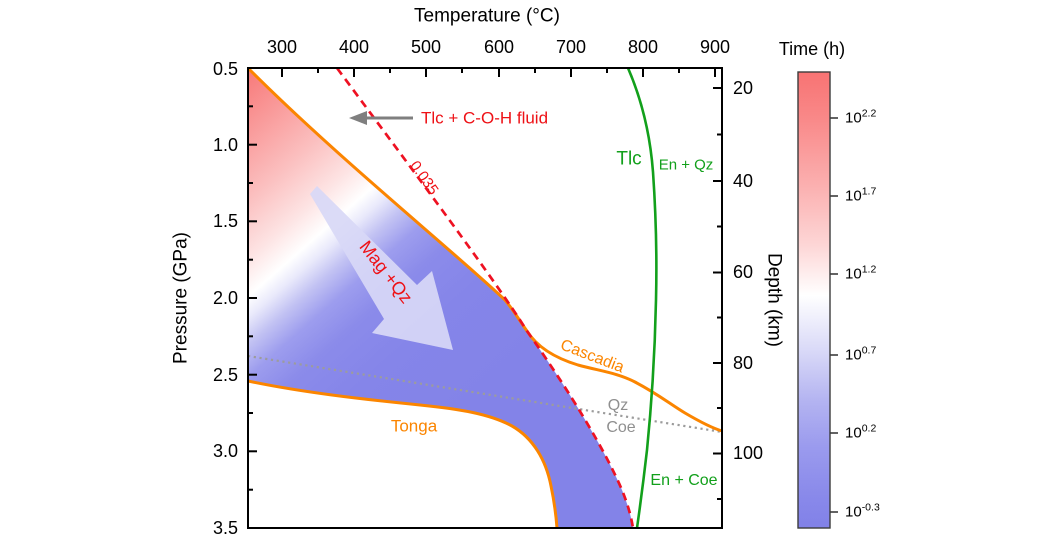 This screenshot has height=542, width=1063. What do you see at coordinates (225, 221) in the screenshot?
I see `pressure-tick-1-5: 1.5` at bounding box center [225, 221].